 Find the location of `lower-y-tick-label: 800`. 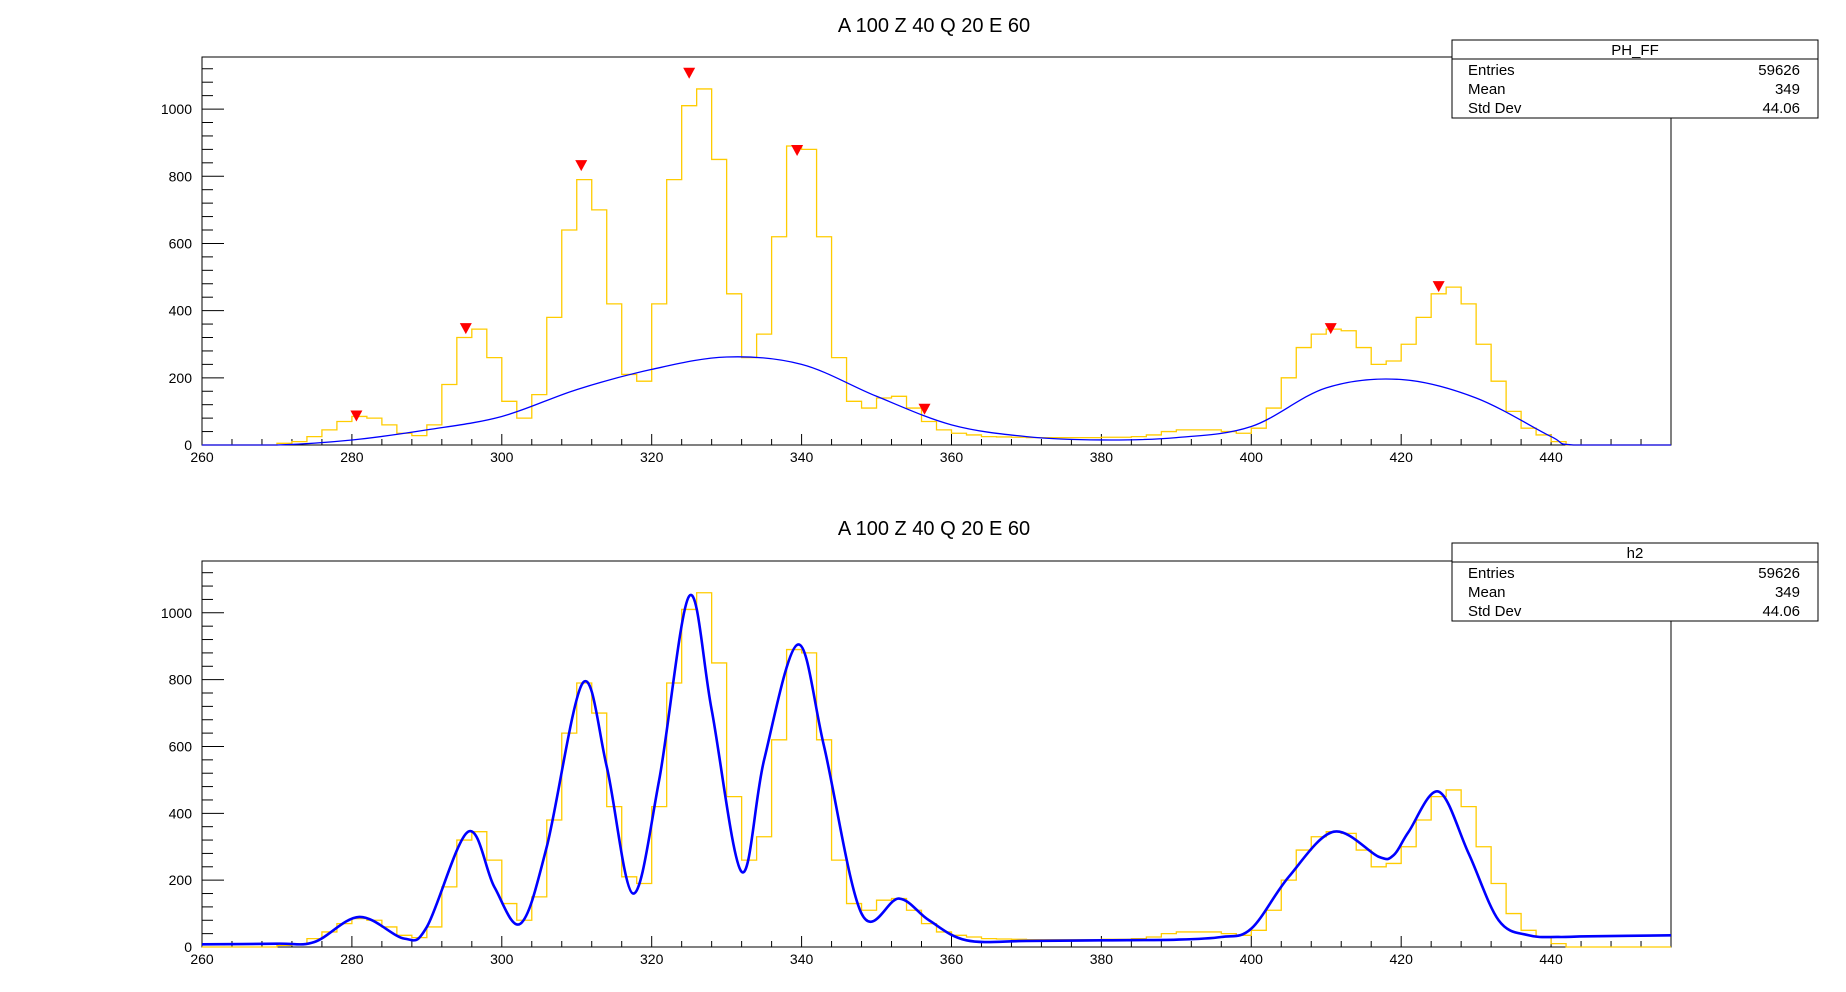

lower-y-tick-label: 800 is located at coordinates (181, 680).